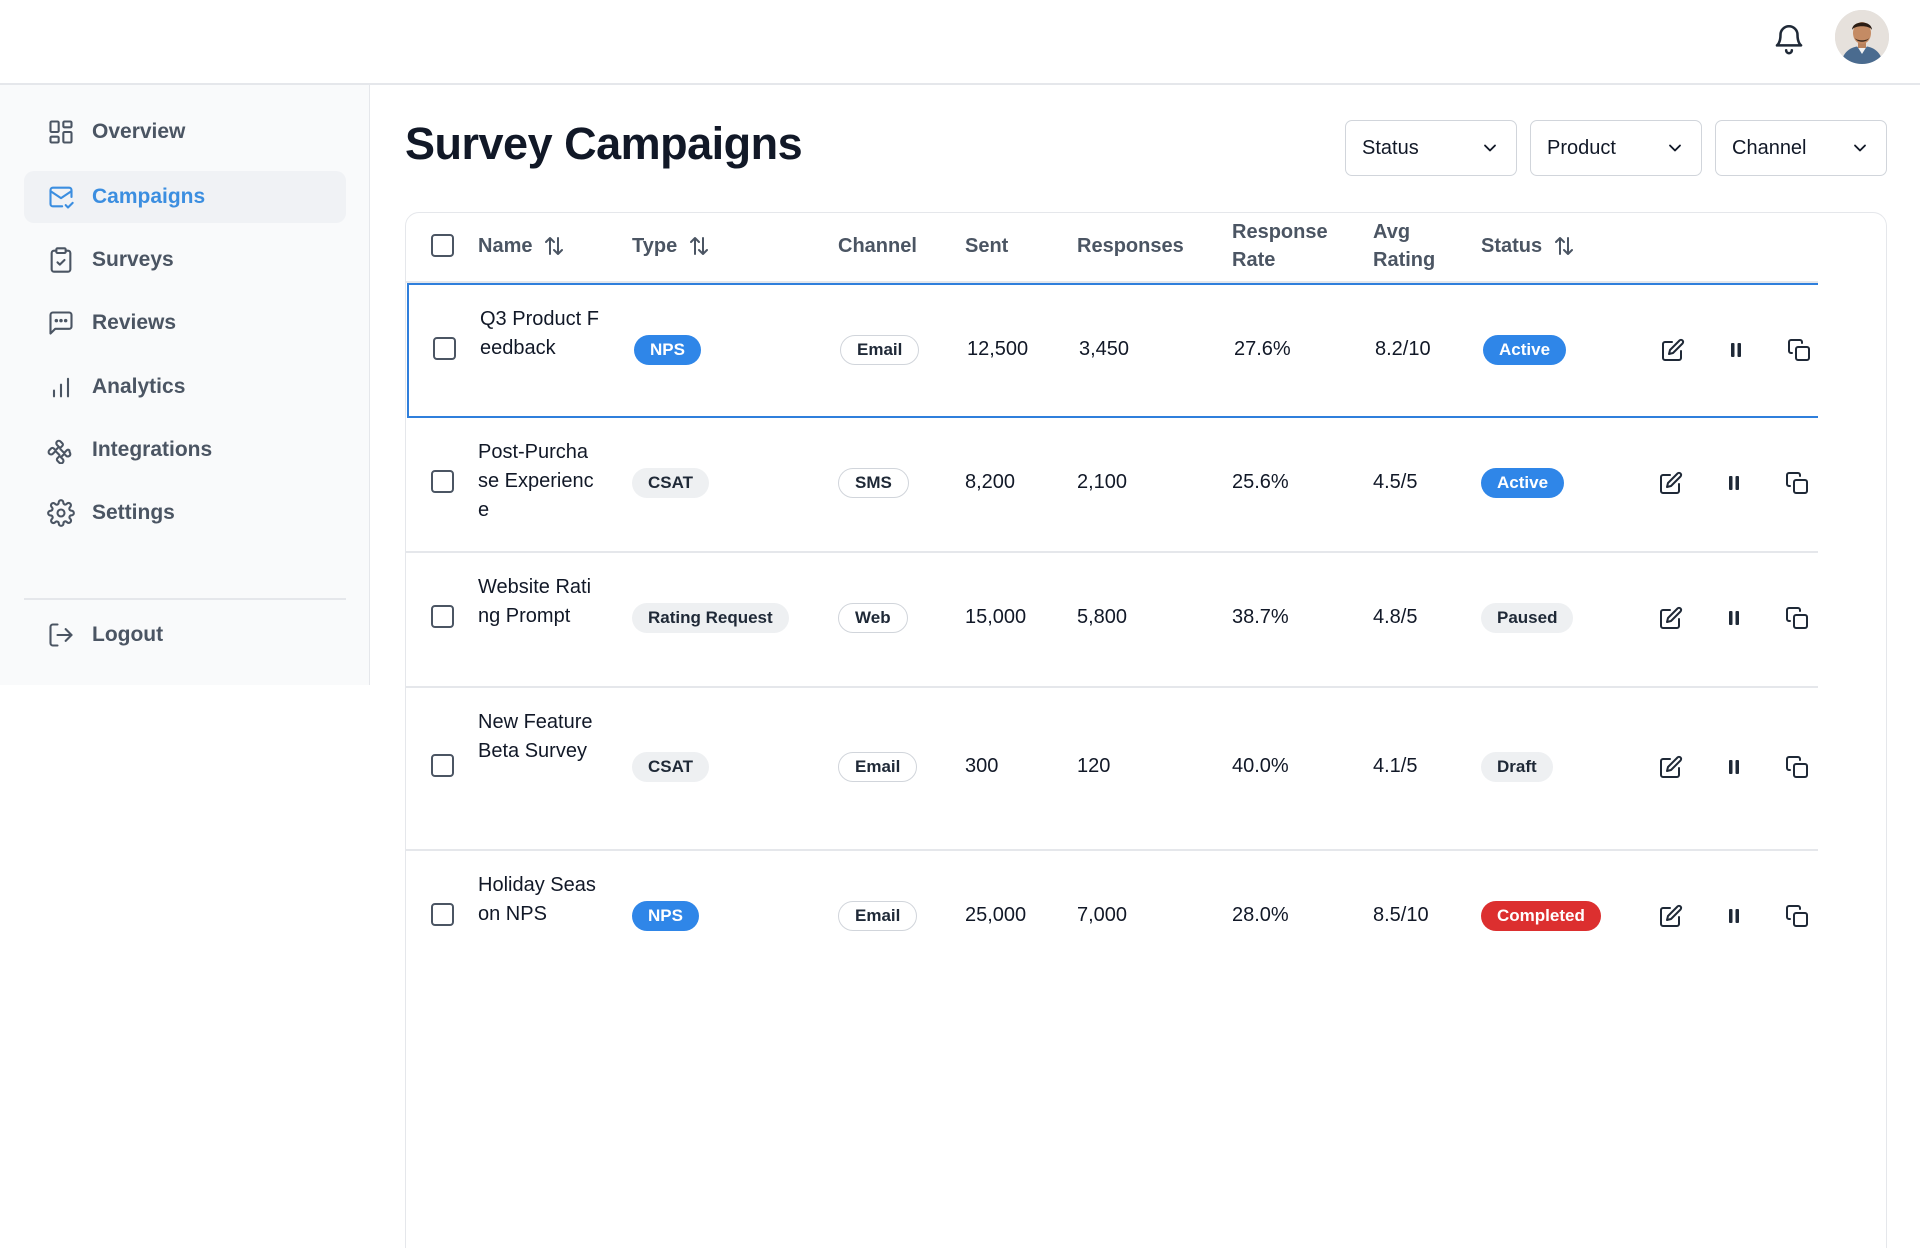 The height and width of the screenshot is (1248, 1920). Describe the element at coordinates (1769, 147) in the screenshot. I see `filter-label: Channel` at that location.